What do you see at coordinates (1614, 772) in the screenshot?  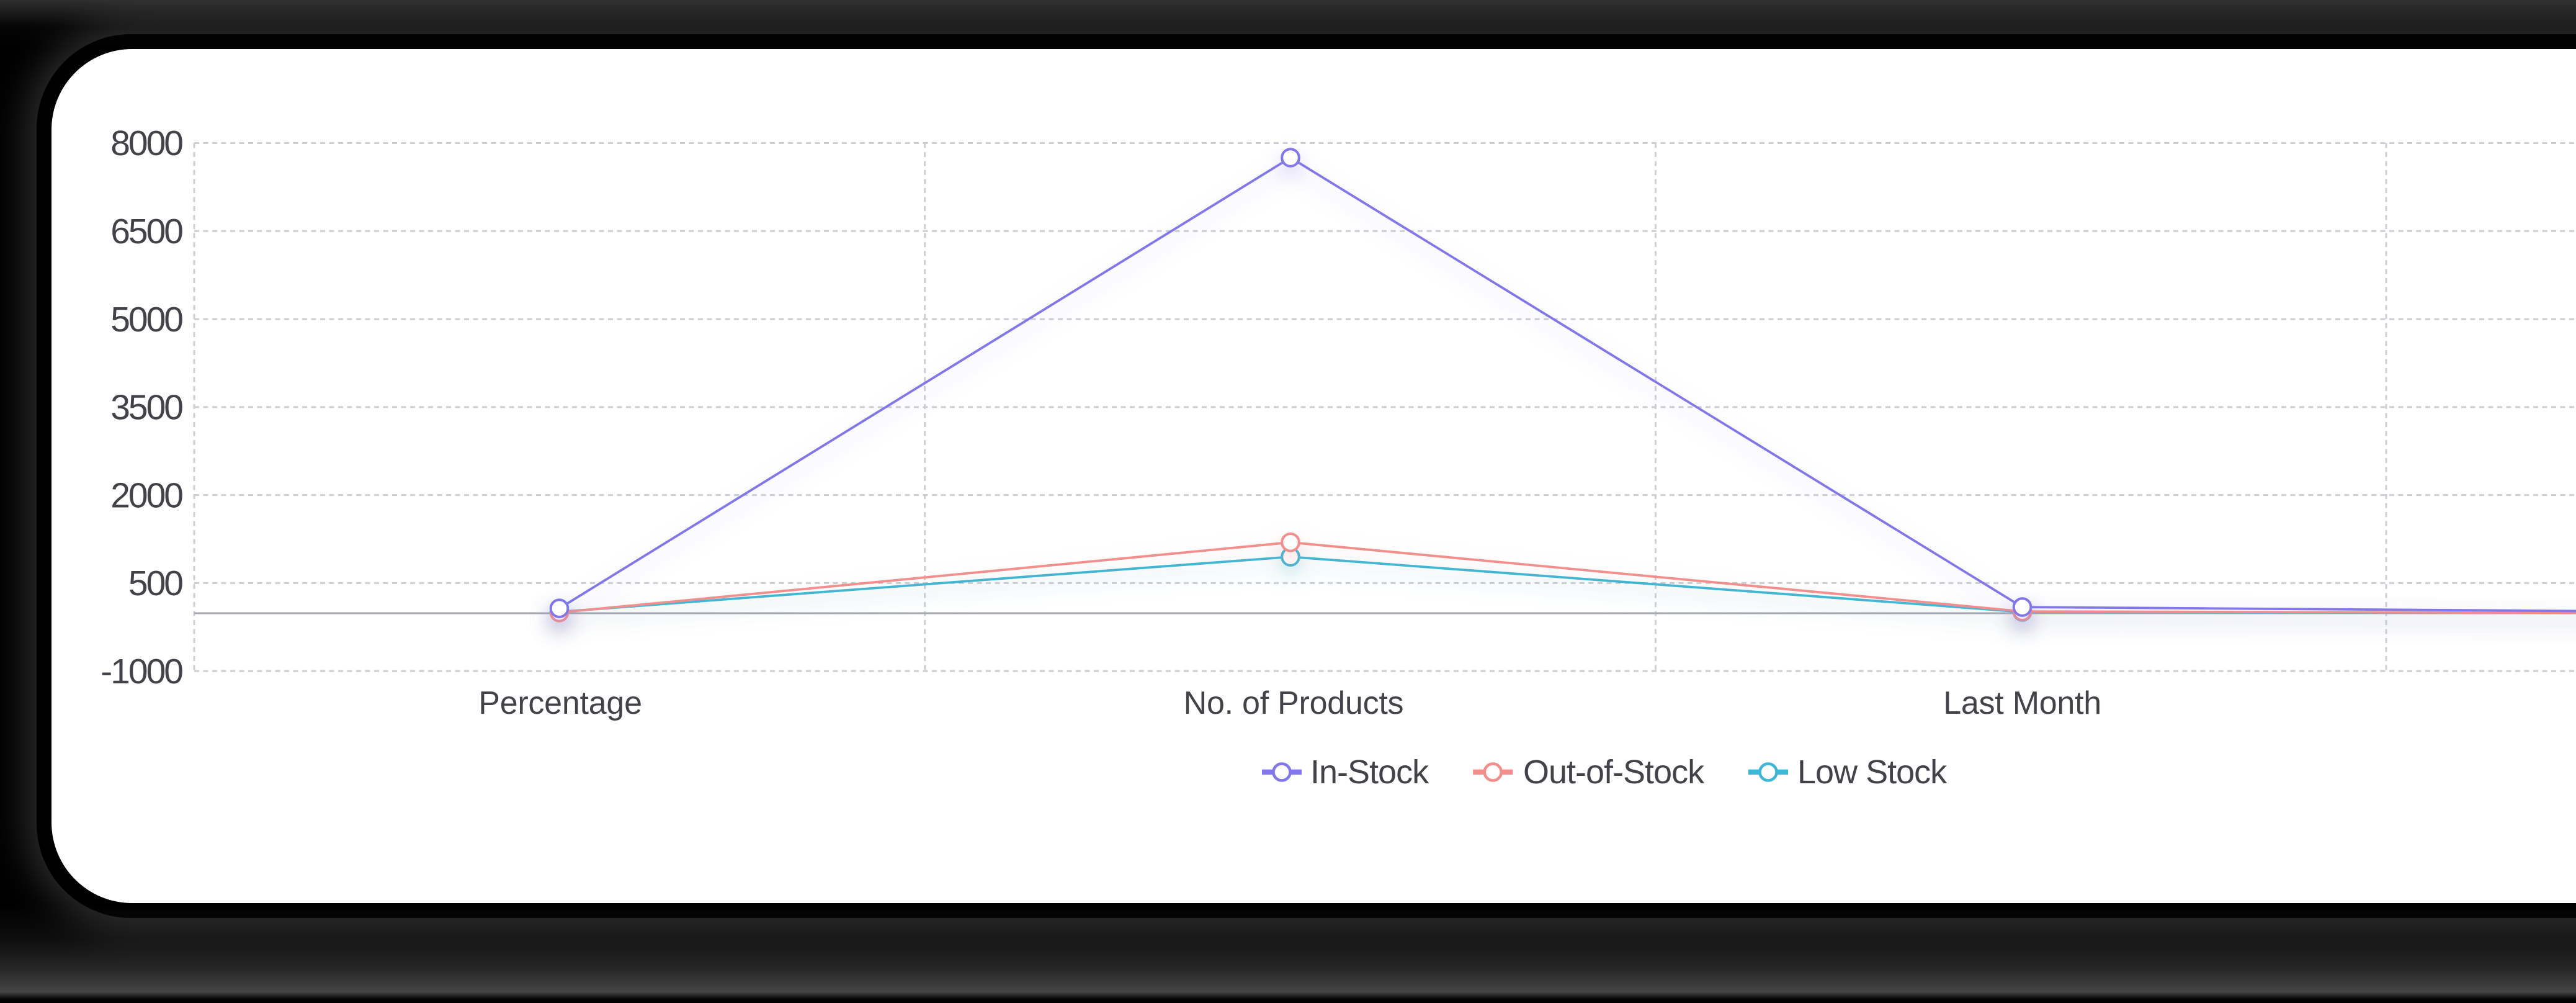 I see `svg-text: Out-of-Stock` at bounding box center [1614, 772].